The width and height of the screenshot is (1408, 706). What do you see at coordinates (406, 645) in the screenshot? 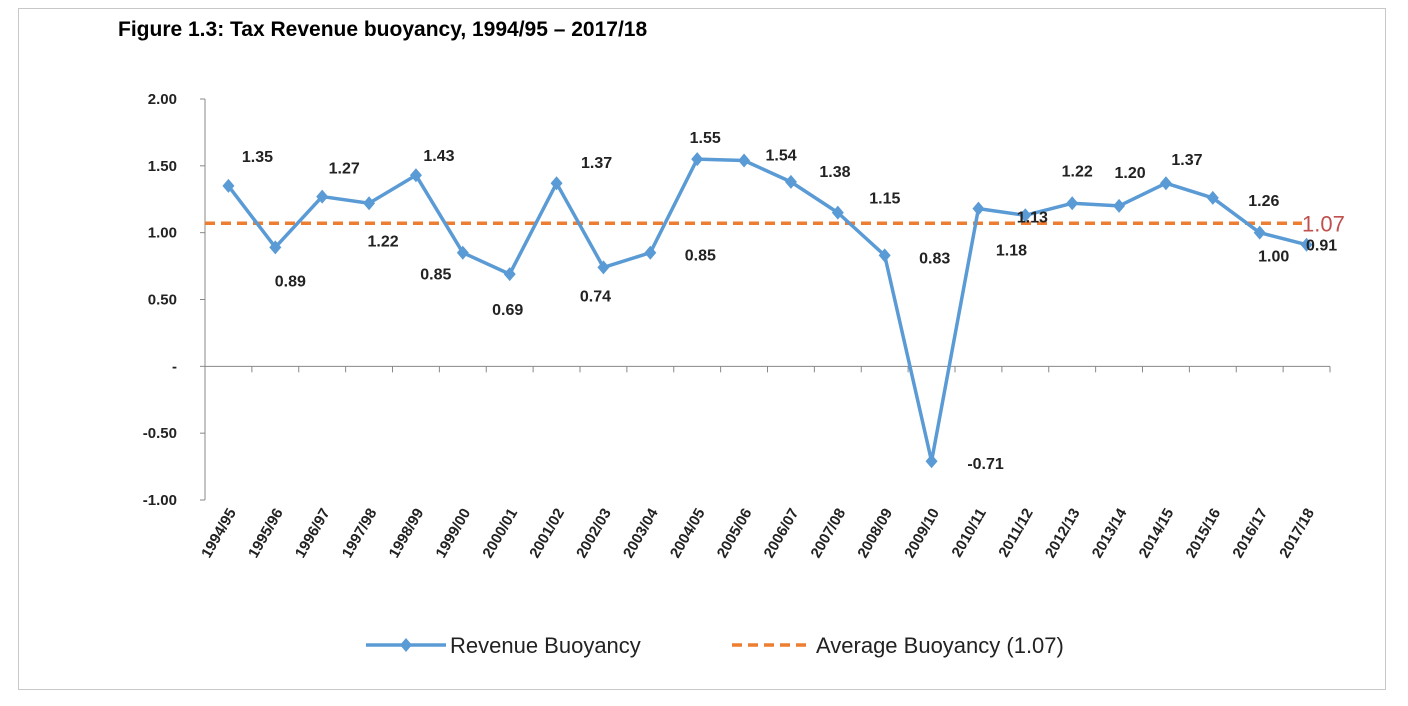
I see `legend-revenue-marker` at bounding box center [406, 645].